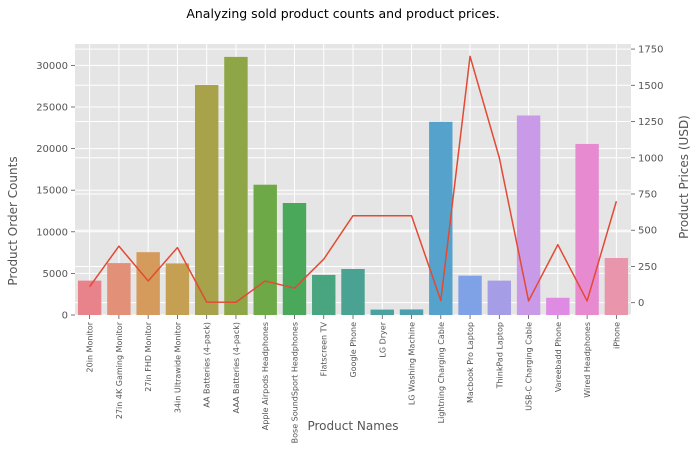 This screenshot has height=468, width=699. What do you see at coordinates (52, 191) in the screenshot?
I see `y-tick-label: 15000` at bounding box center [52, 191].